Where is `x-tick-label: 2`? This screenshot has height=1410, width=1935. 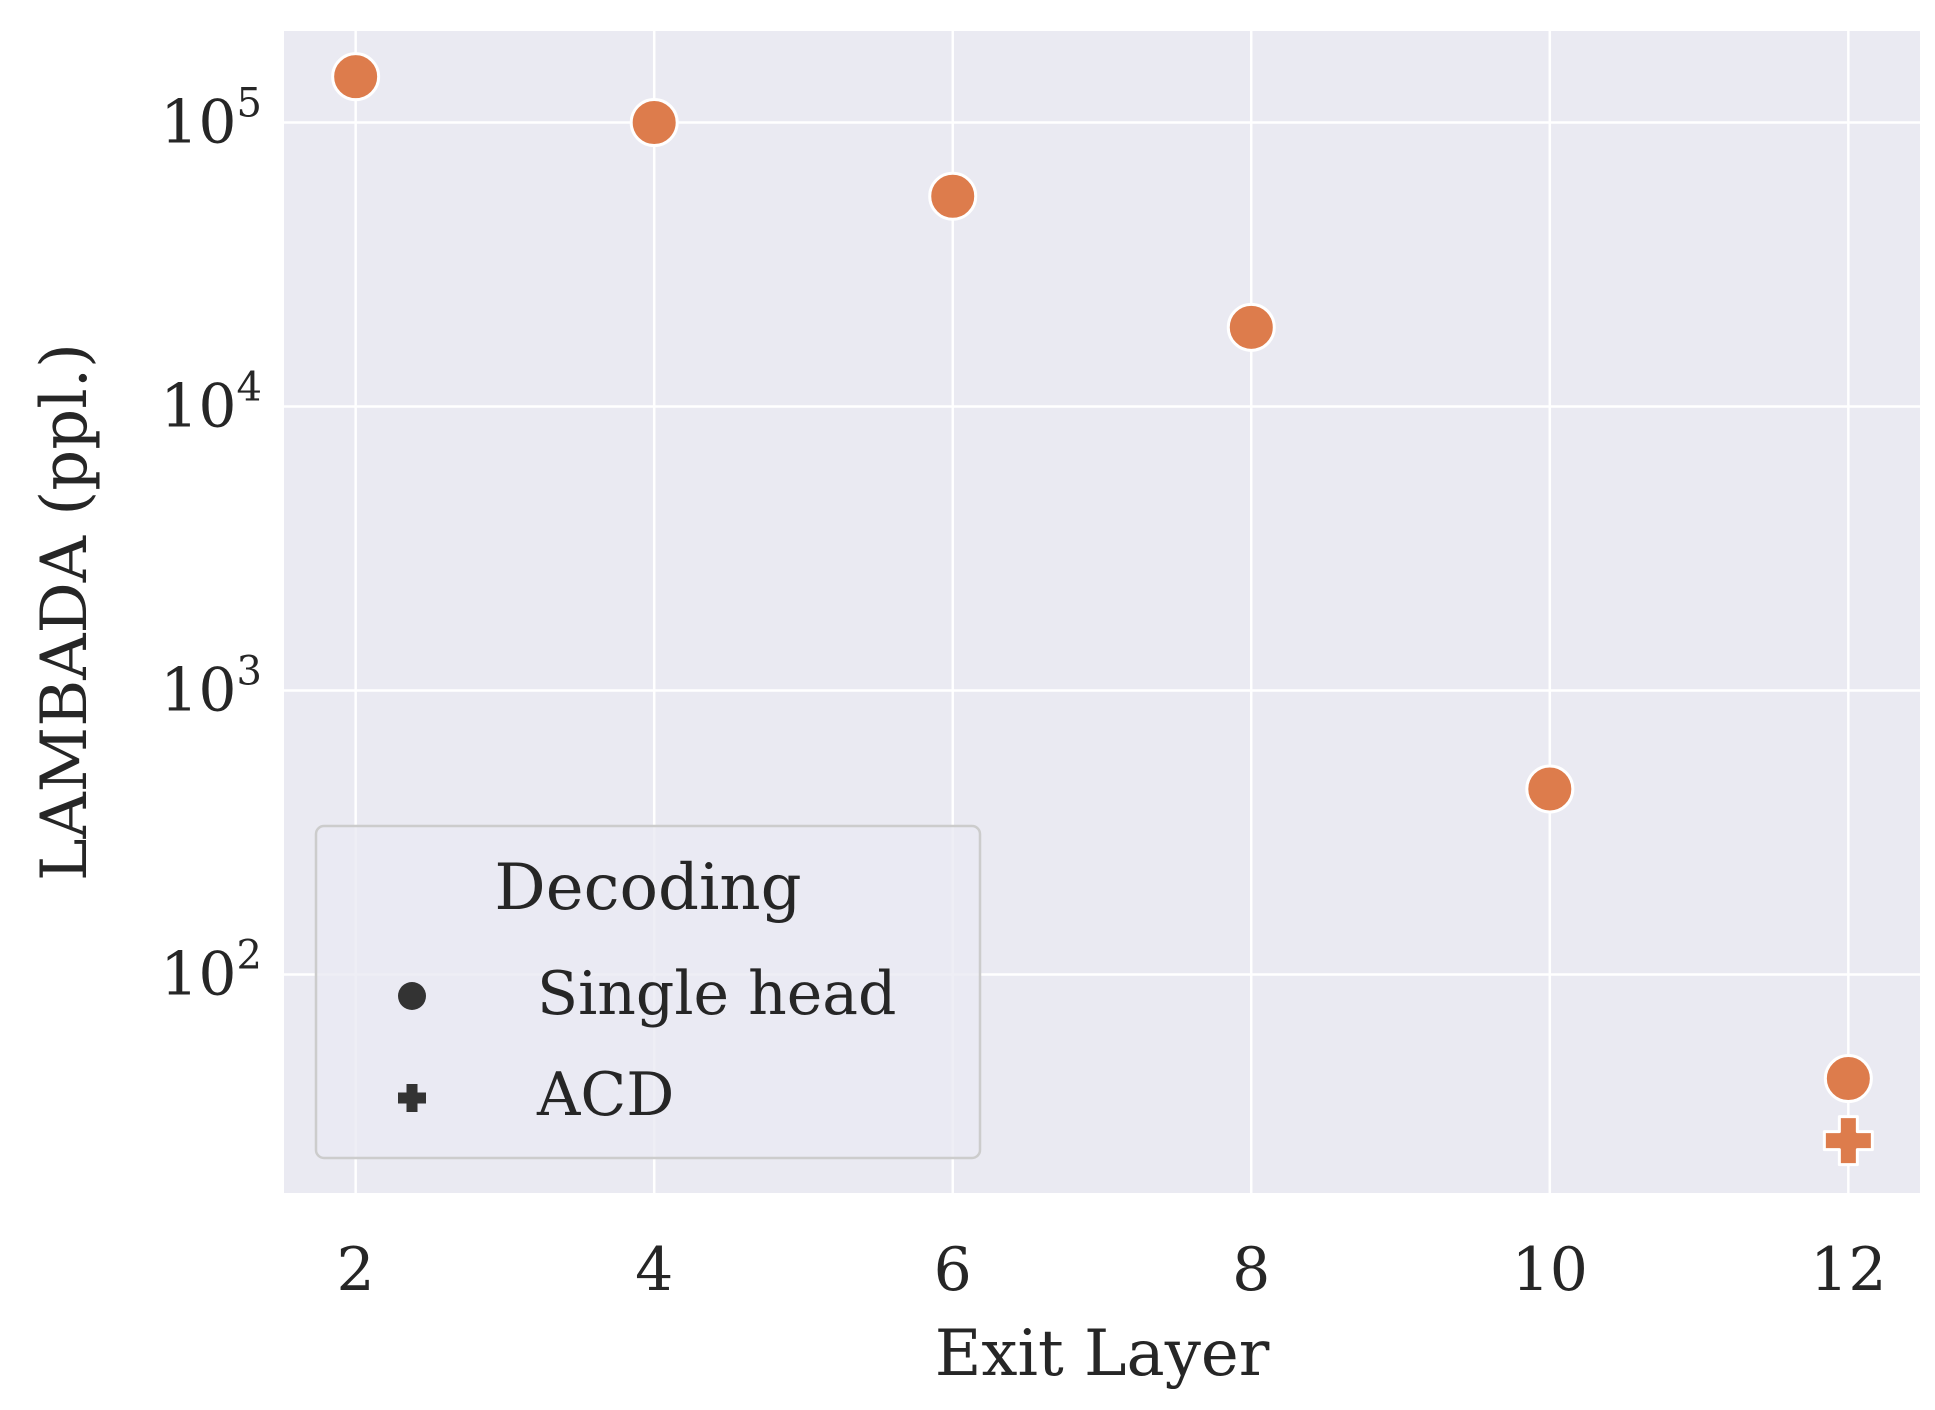 x-tick-label: 2 is located at coordinates (356, 1270).